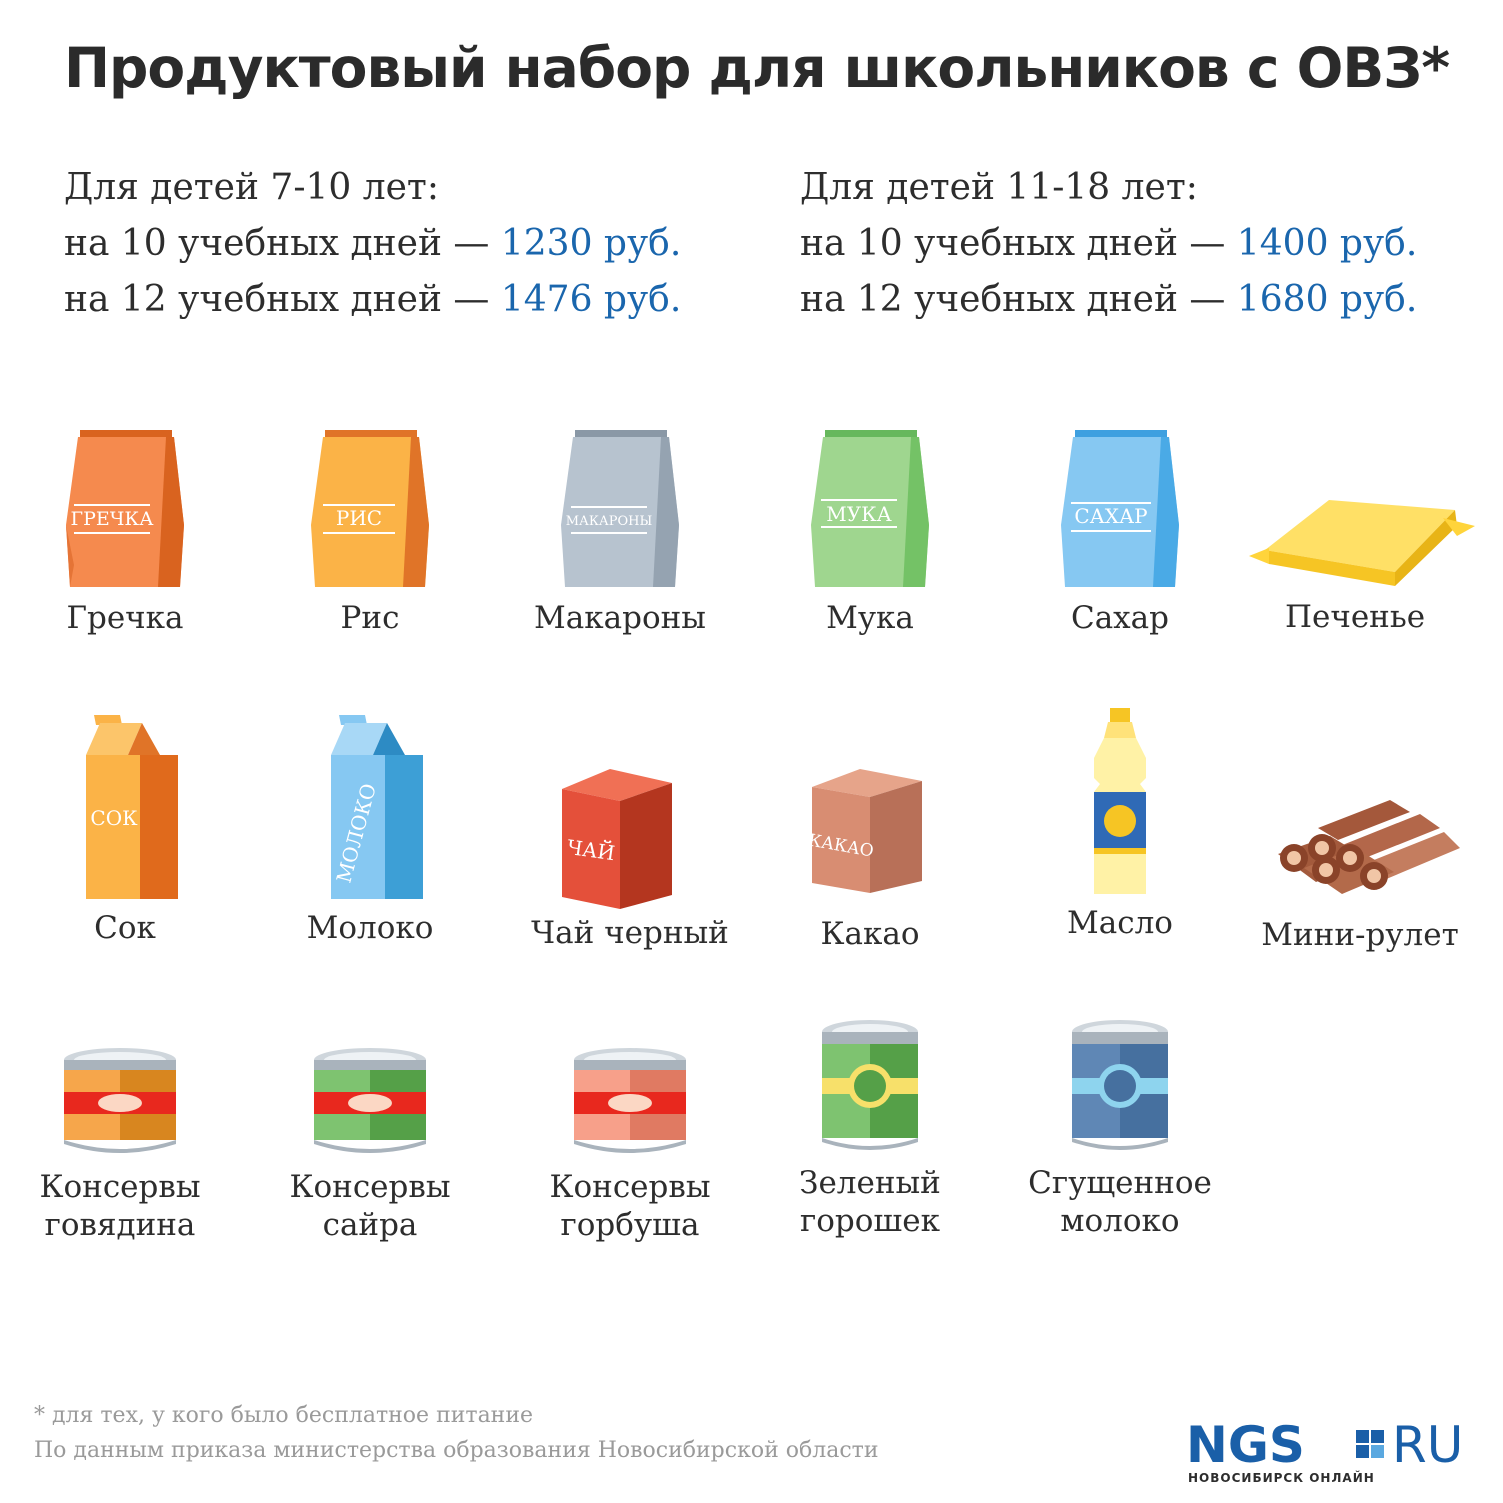  Describe the element at coordinates (620, 508) in the screenshot. I see `bag-icon: МАКАРОНЫ` at that location.